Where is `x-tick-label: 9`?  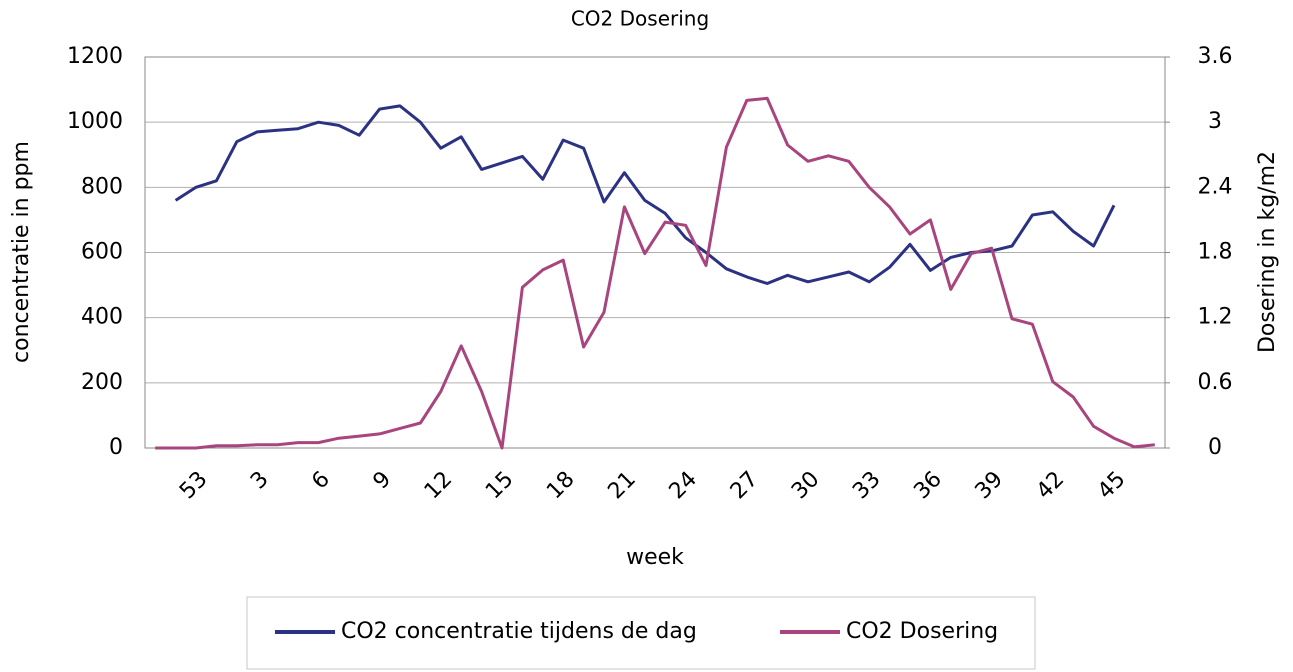 x-tick-label: 9 is located at coordinates (383, 481).